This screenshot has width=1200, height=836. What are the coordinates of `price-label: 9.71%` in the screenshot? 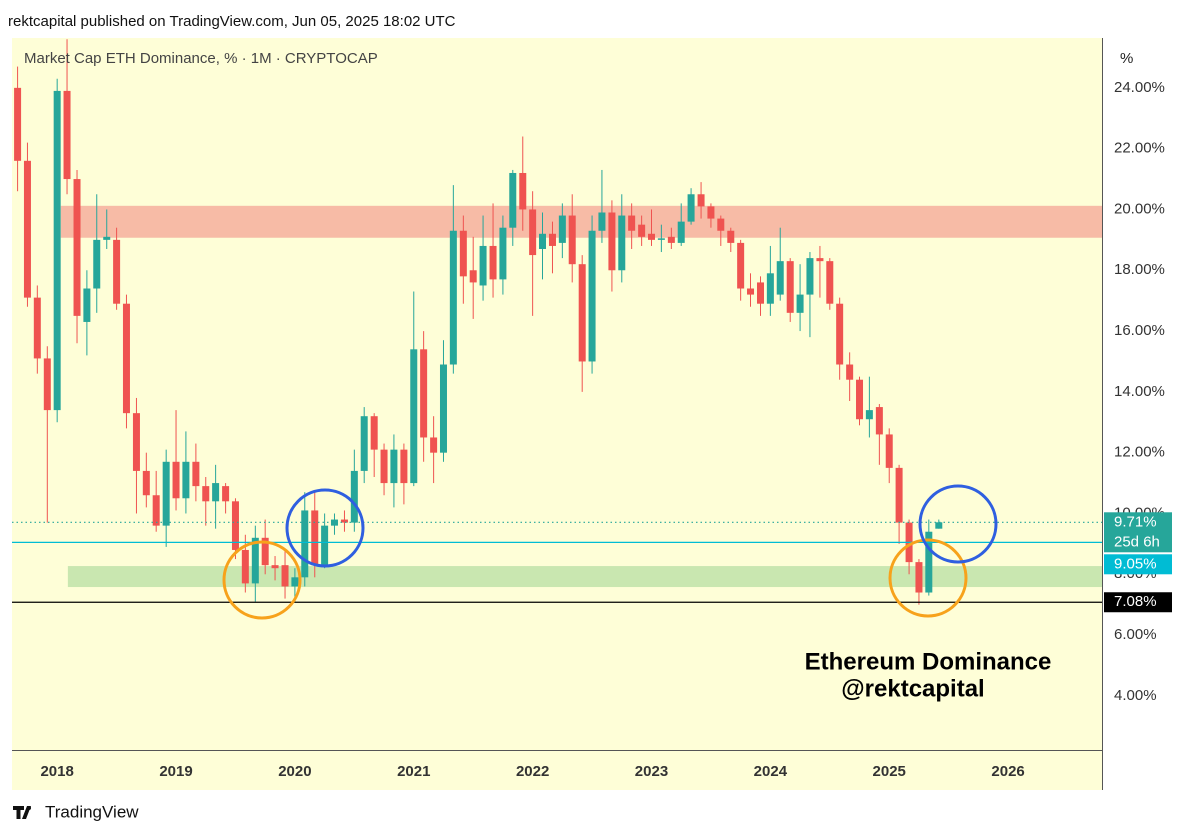 It's located at (1135, 521).